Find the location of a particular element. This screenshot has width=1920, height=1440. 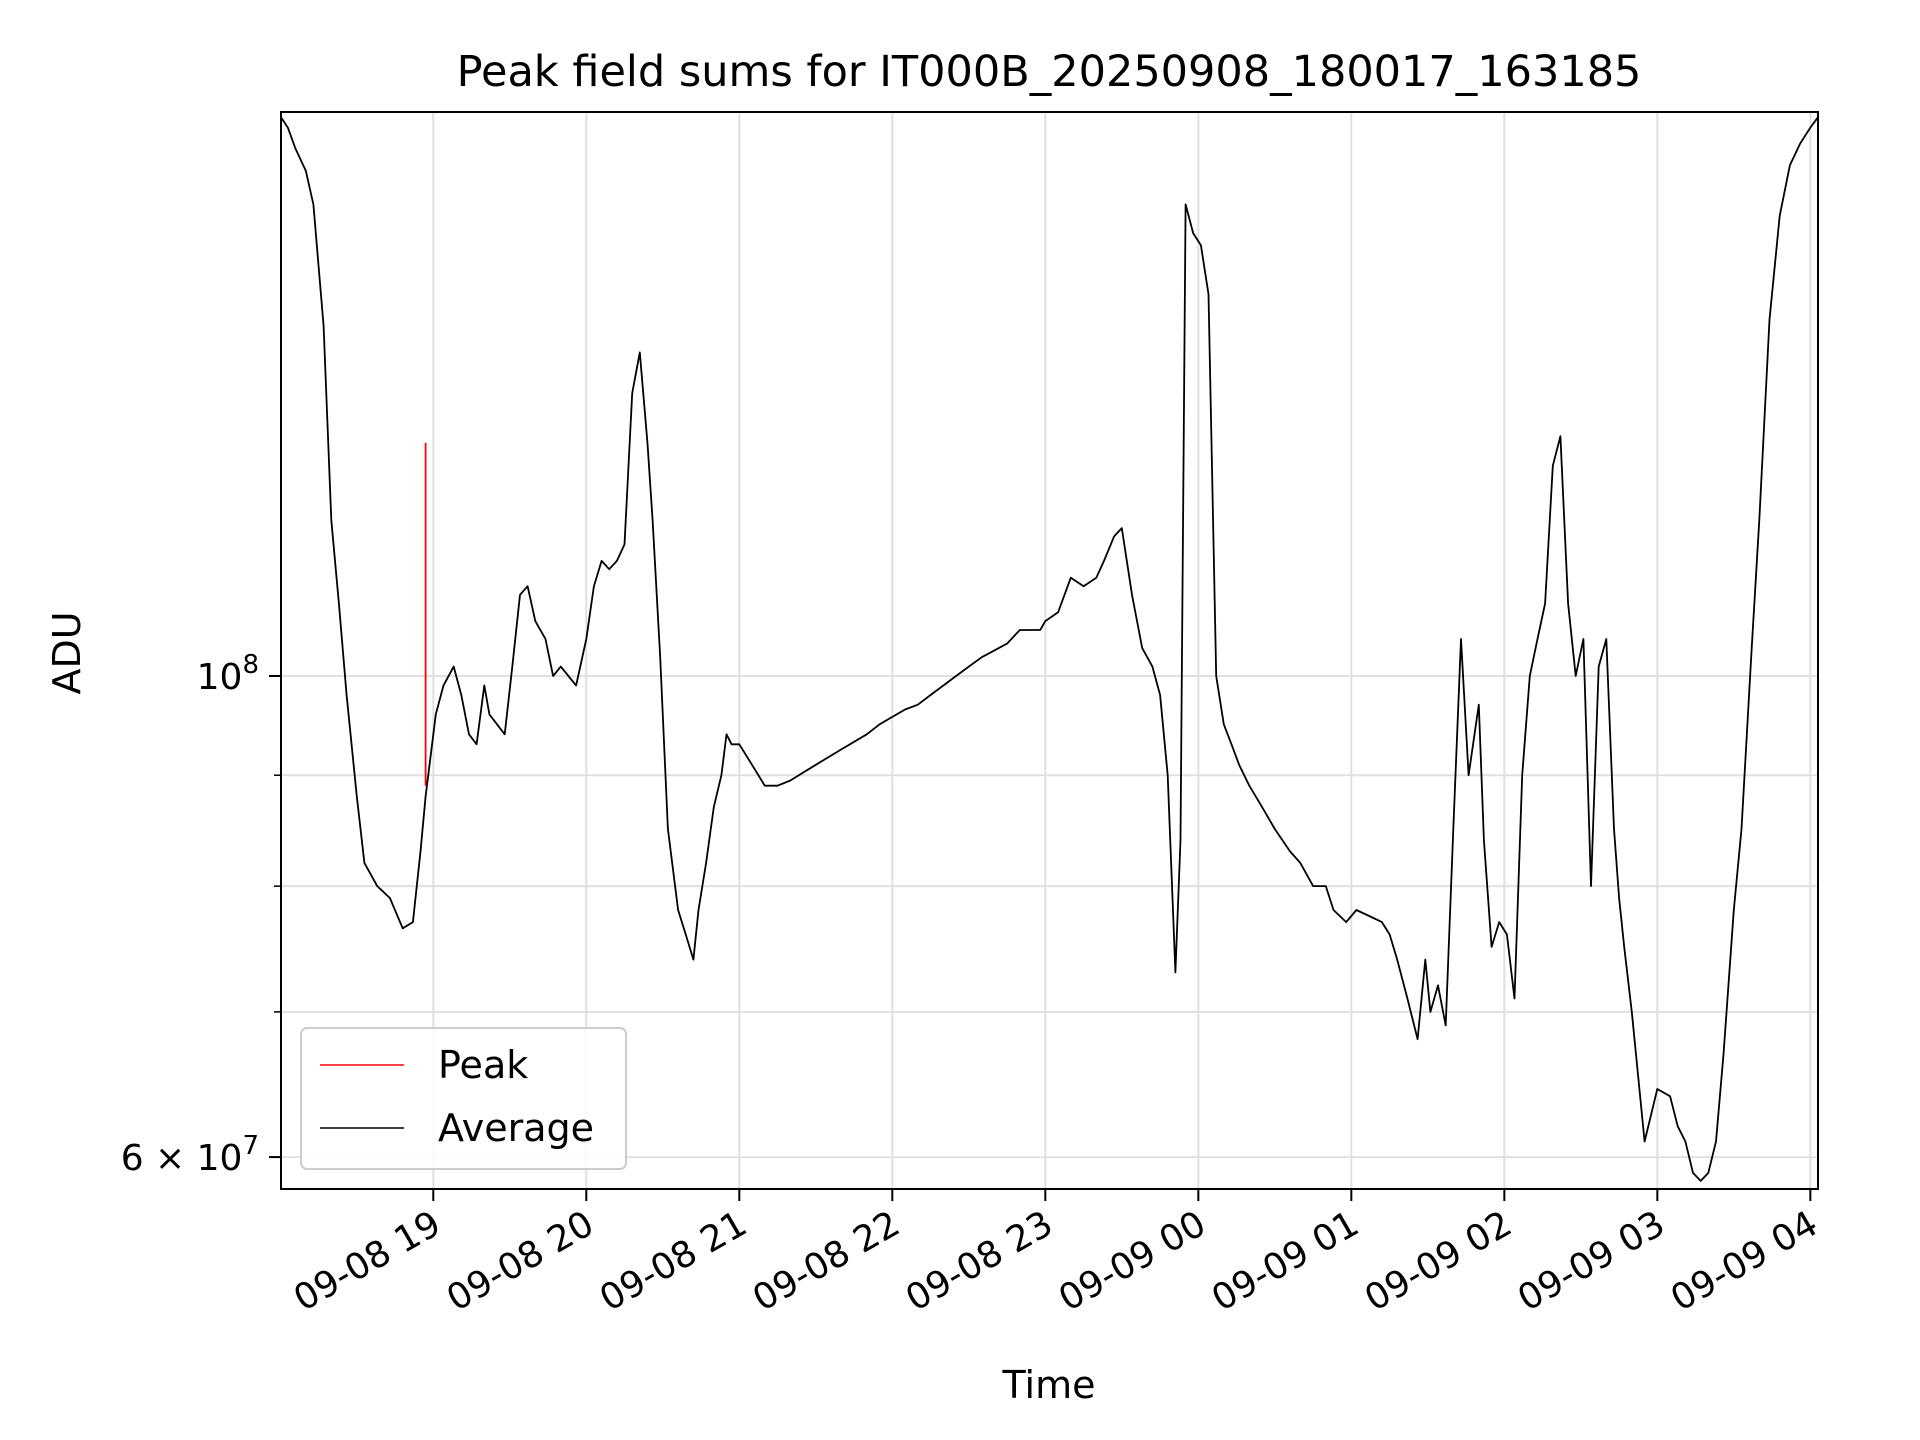

legend-frame is located at coordinates (463, 1098).